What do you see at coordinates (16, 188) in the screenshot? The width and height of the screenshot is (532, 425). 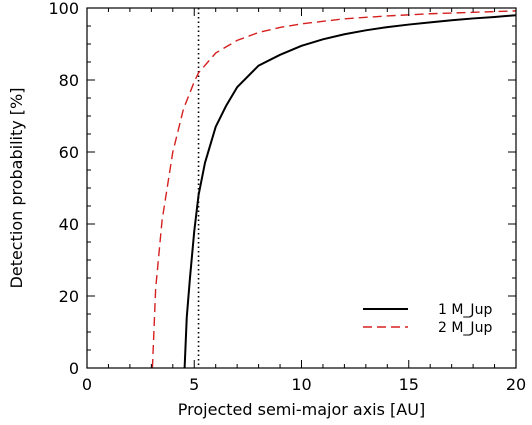 I see `y-axis-label: Detection probability [%]` at bounding box center [16, 188].